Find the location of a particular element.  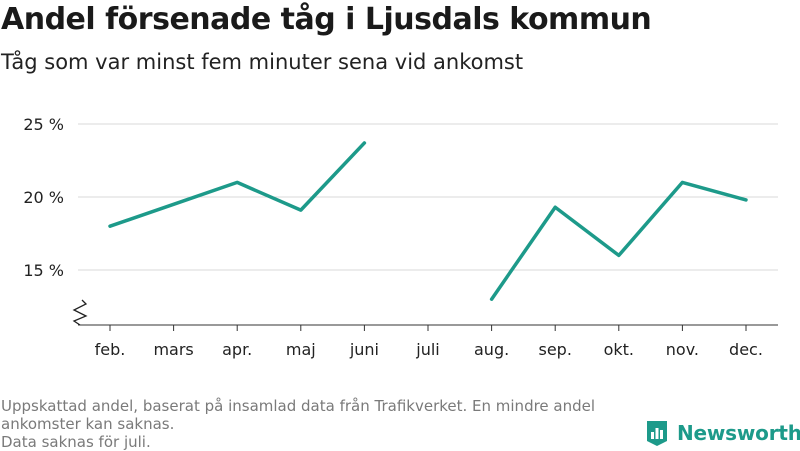

newsworthy-logo: Newsworthy is located at coordinates (722, 433).